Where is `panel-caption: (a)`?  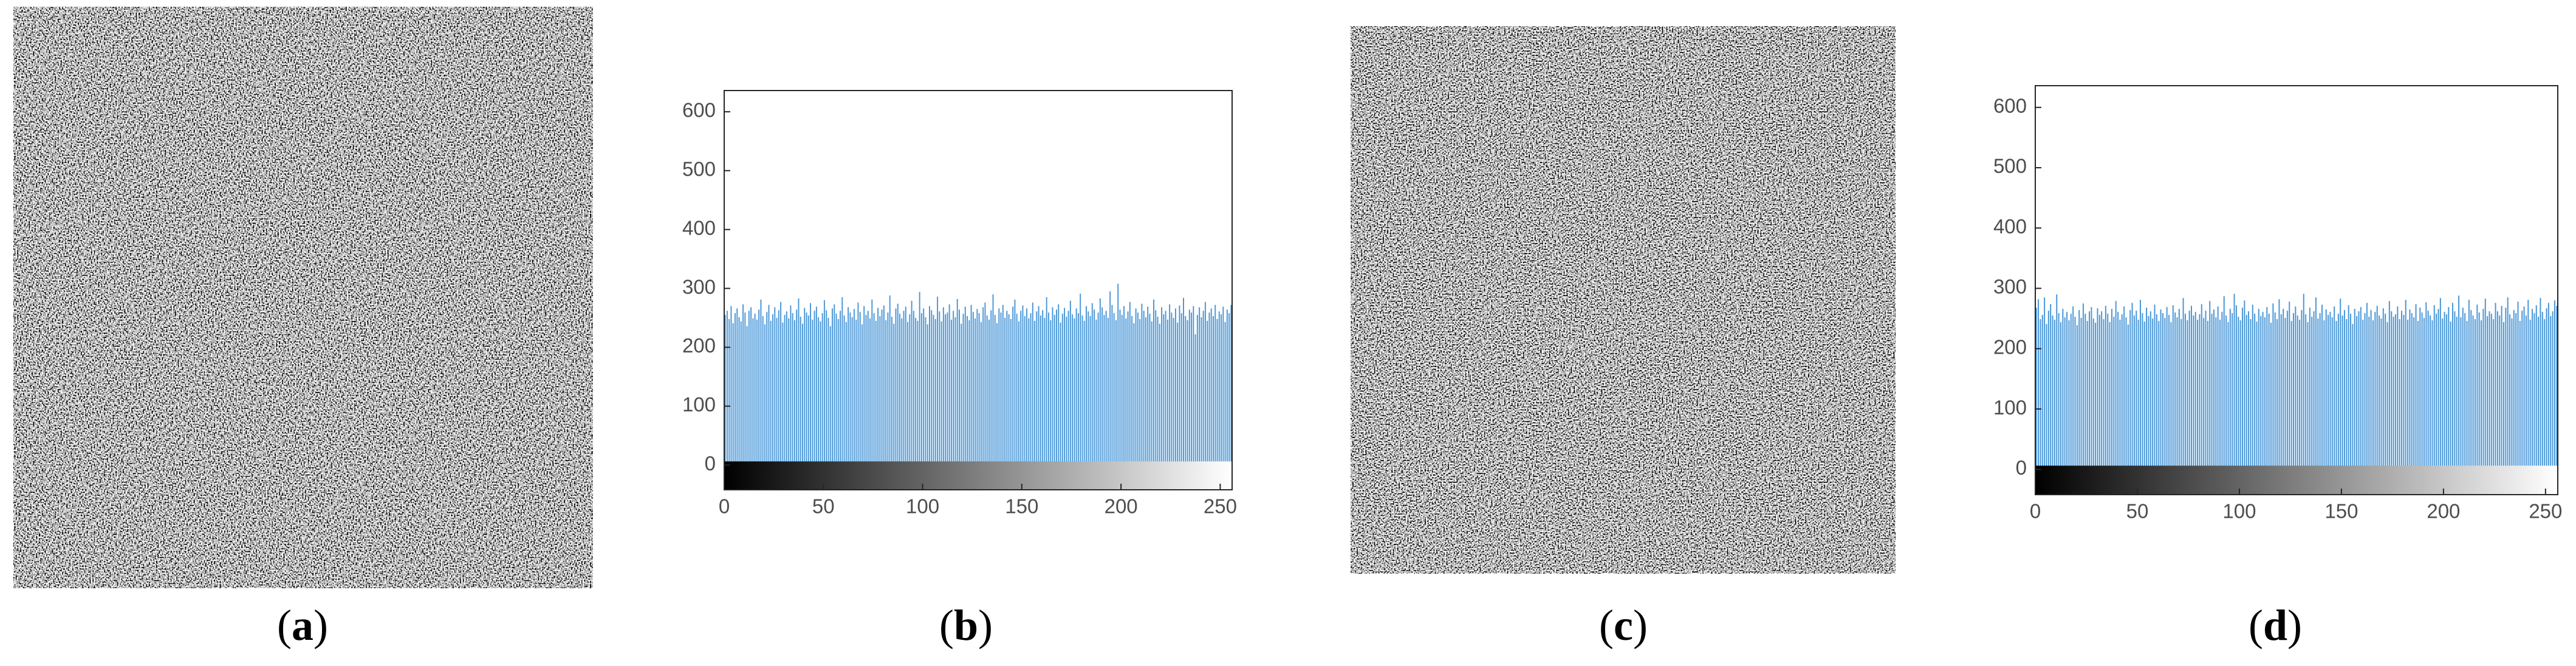 panel-caption: (a) is located at coordinates (302, 625).